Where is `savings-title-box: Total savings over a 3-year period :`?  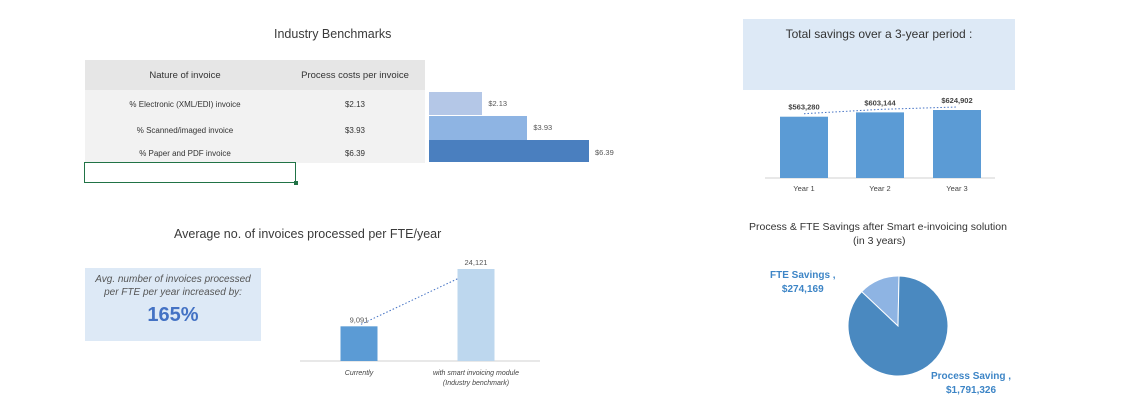 savings-title-box: Total savings over a 3-year period : is located at coordinates (879, 54).